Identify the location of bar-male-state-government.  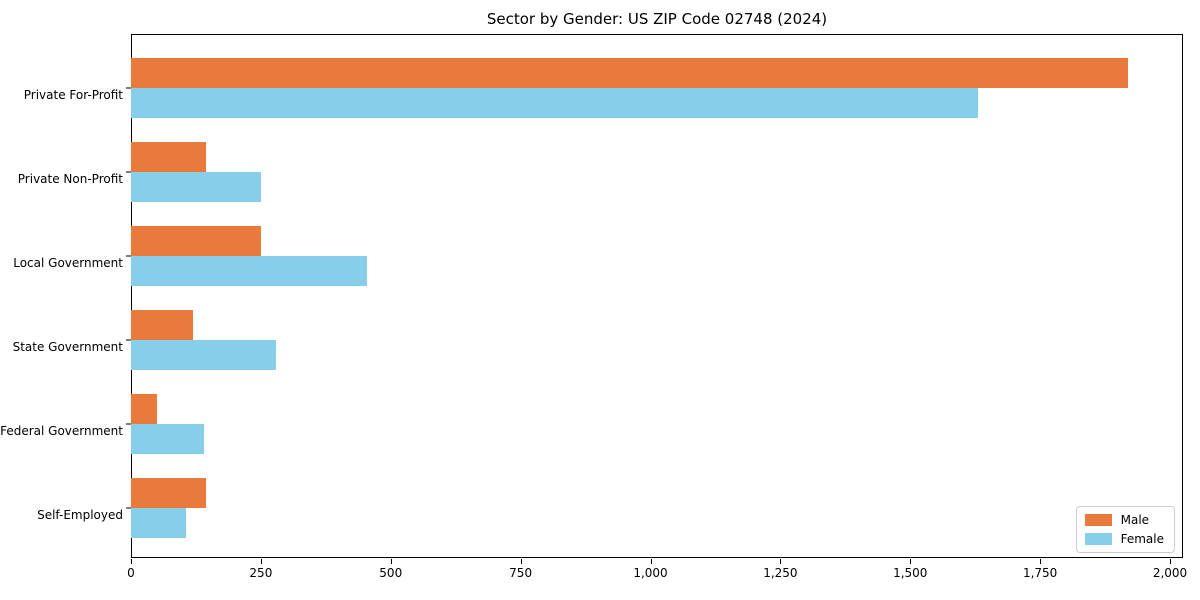
(162, 325).